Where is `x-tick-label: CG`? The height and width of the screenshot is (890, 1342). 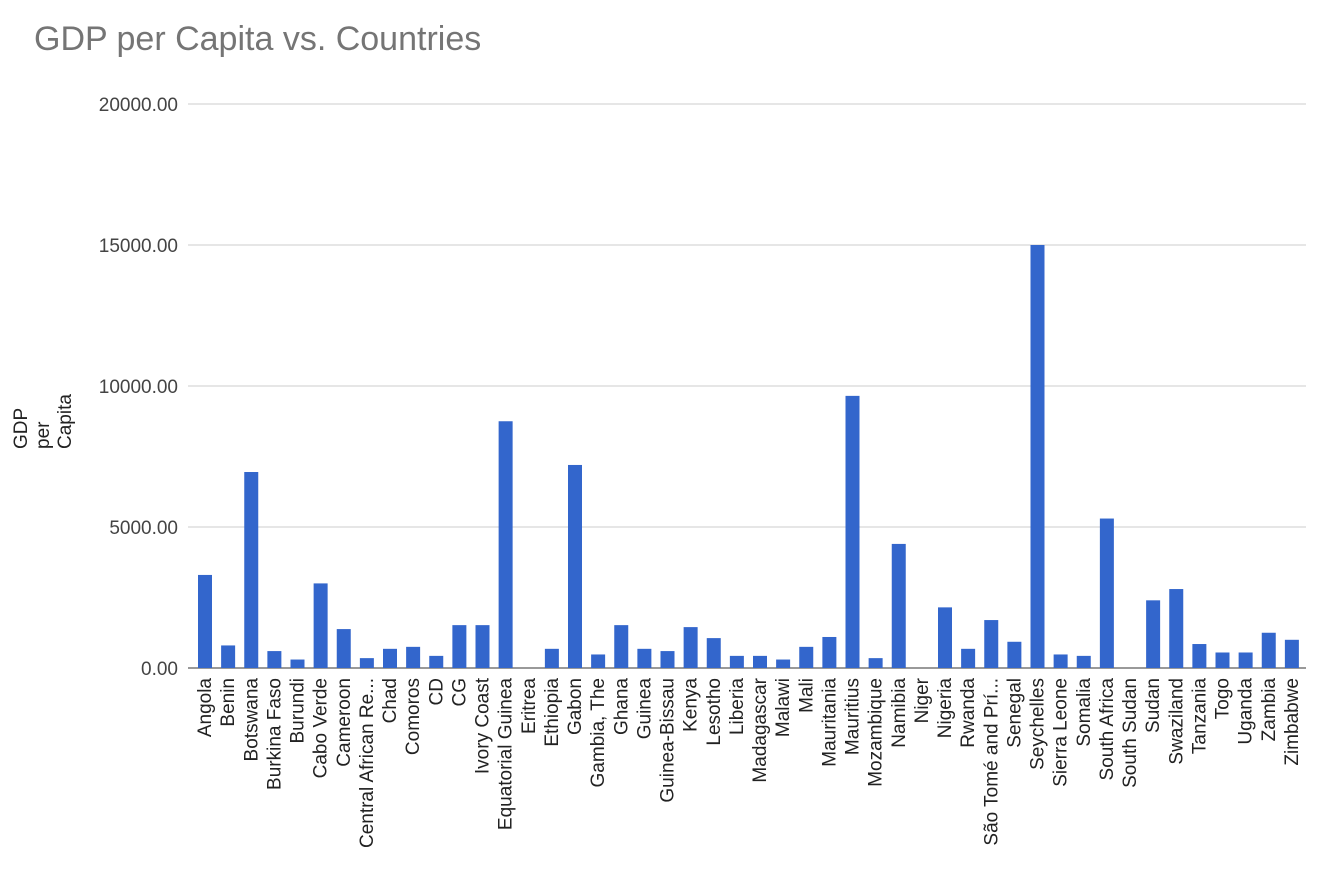
x-tick-label: CG is located at coordinates (459, 692).